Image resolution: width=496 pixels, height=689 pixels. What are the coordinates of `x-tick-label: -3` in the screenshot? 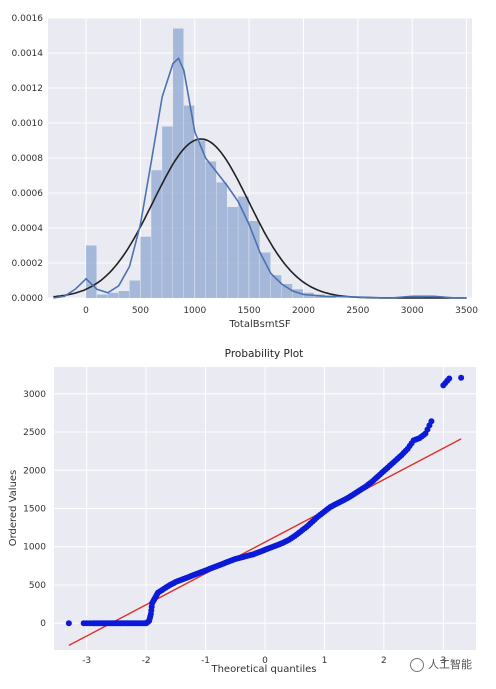 It's located at (86, 661).